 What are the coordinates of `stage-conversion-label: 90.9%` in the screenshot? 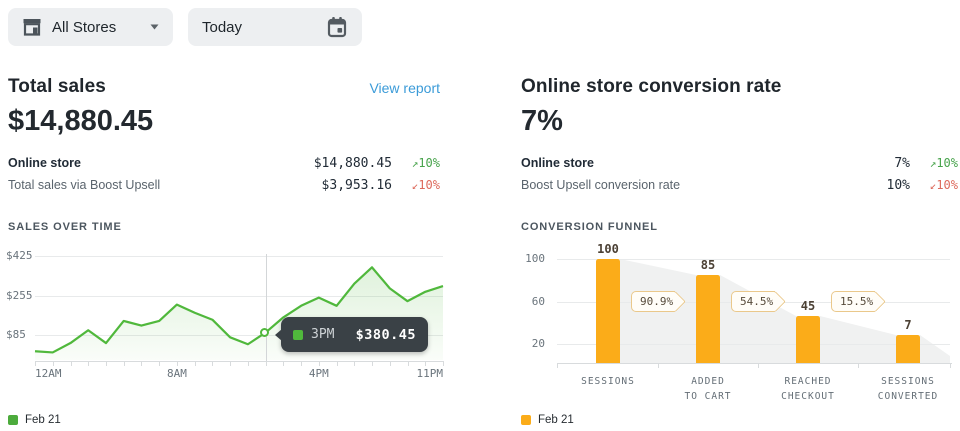 It's located at (657, 301).